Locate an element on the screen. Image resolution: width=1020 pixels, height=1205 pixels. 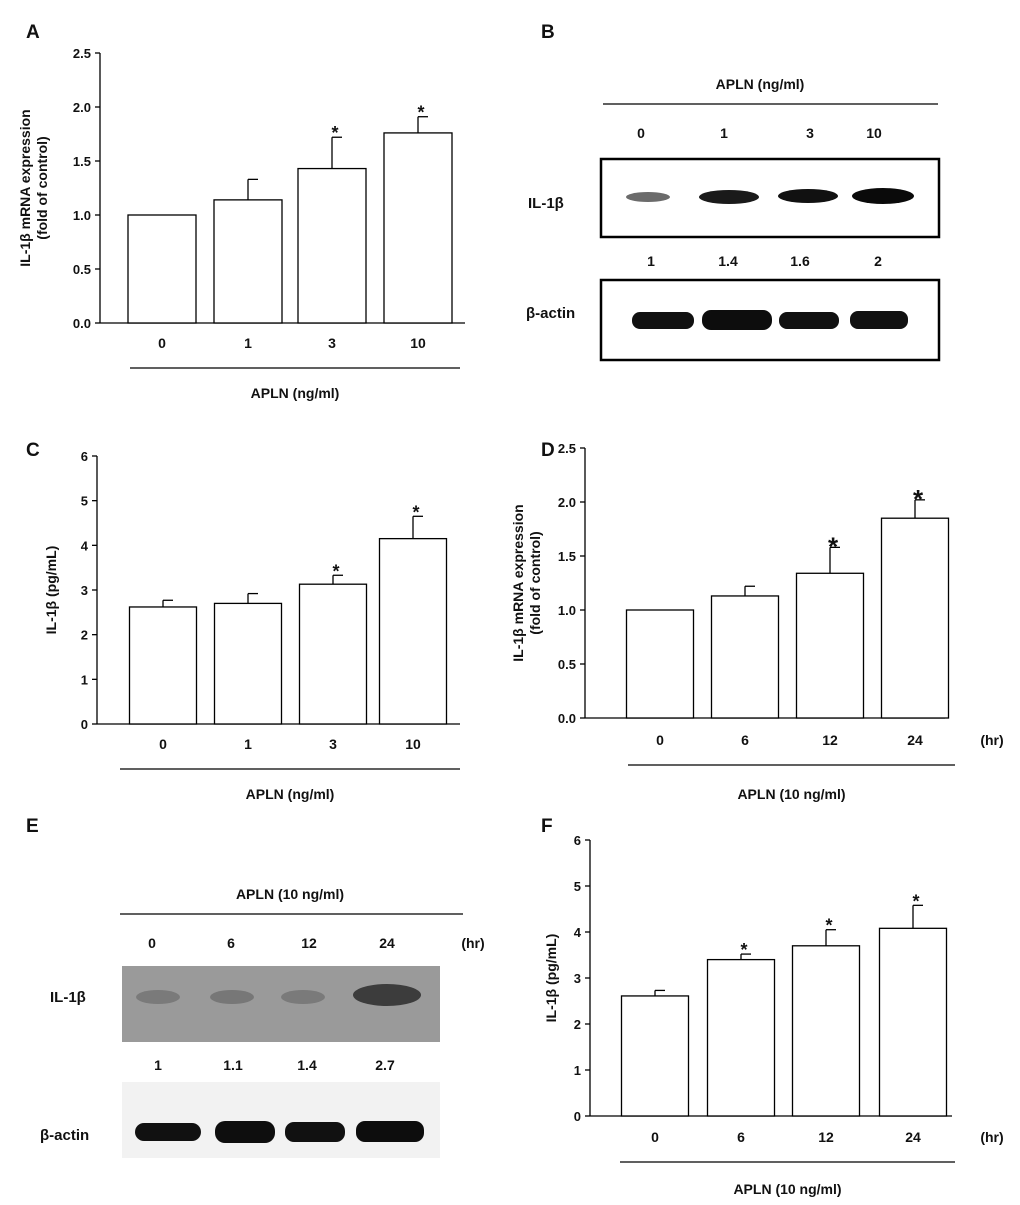
blot-e-actin-membrane is located at coordinates (281, 1120).